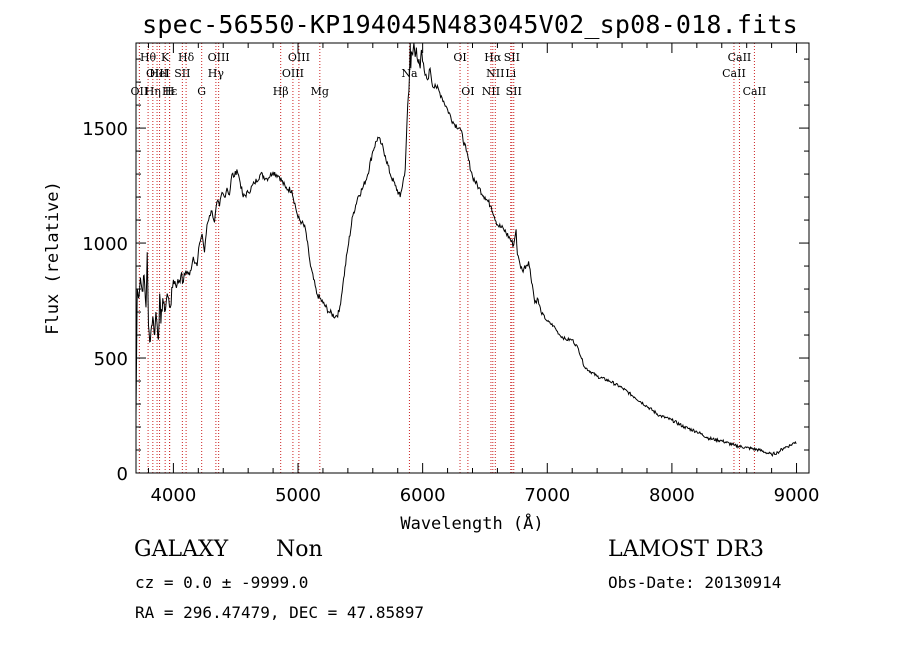  What do you see at coordinates (181, 549) in the screenshot?
I see `object-class: GALAXY` at bounding box center [181, 549].